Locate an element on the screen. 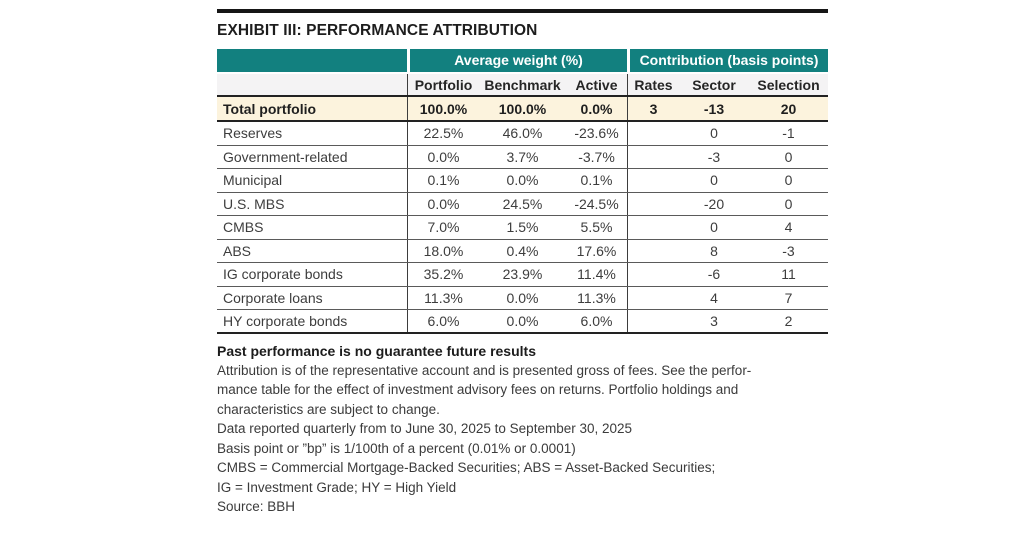  cell-benchmark: 0.4% is located at coordinates (522, 250).